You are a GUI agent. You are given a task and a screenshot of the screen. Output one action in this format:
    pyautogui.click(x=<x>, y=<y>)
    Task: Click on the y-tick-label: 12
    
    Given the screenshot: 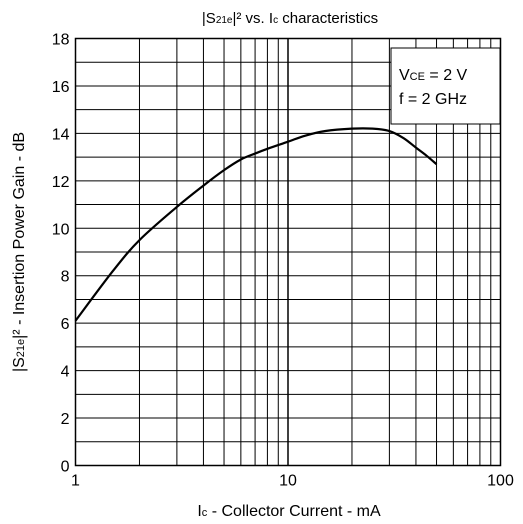 What is the action you would take?
    pyautogui.click(x=61, y=182)
    